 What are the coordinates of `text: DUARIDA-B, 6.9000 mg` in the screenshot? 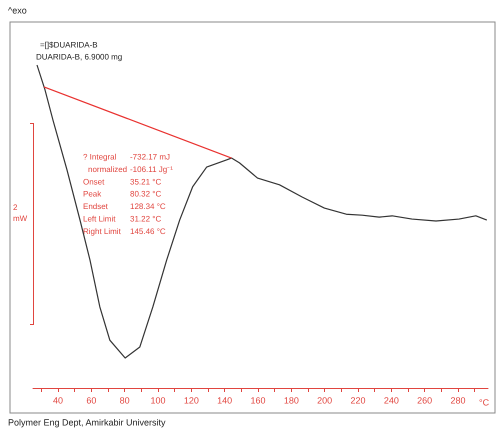 It's located at (79, 57).